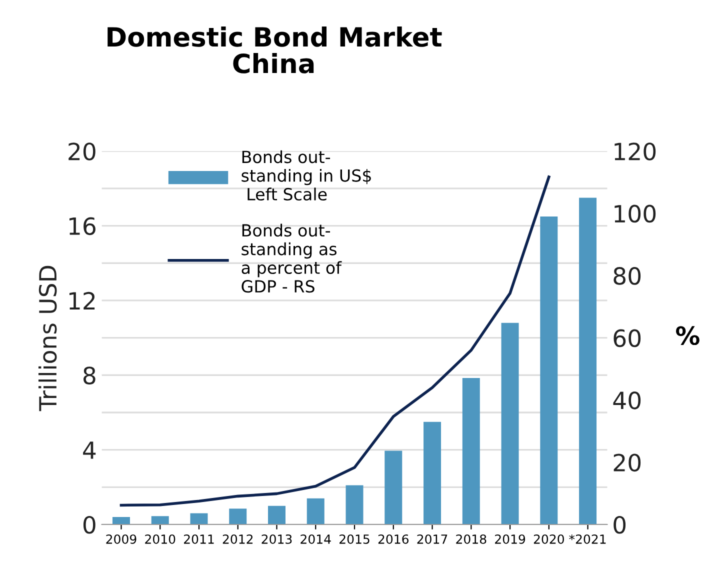 The height and width of the screenshot is (588, 702). Describe the element at coordinates (432, 539) in the screenshot. I see `x-tick-label: 2017` at that location.